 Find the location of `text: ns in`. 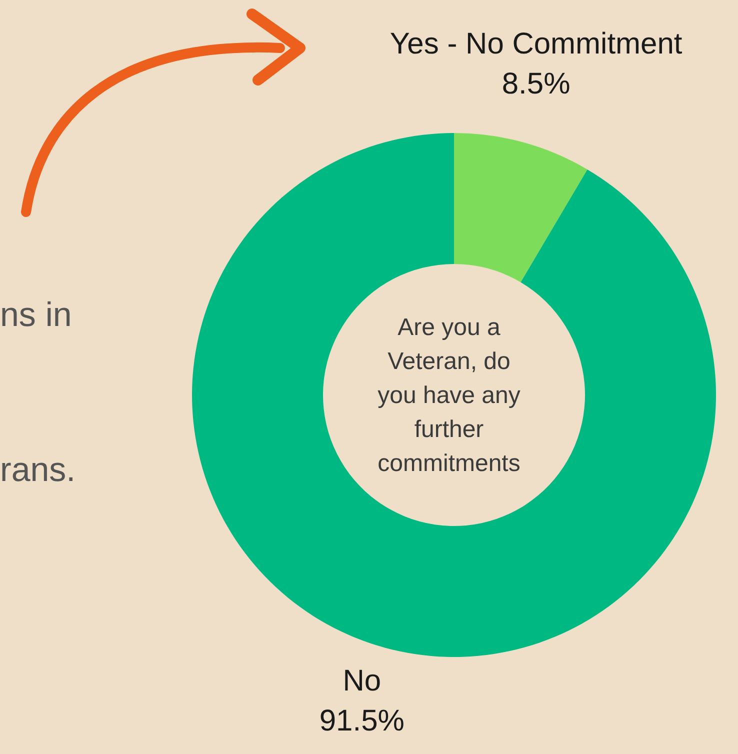

text: ns in is located at coordinates (36, 315).